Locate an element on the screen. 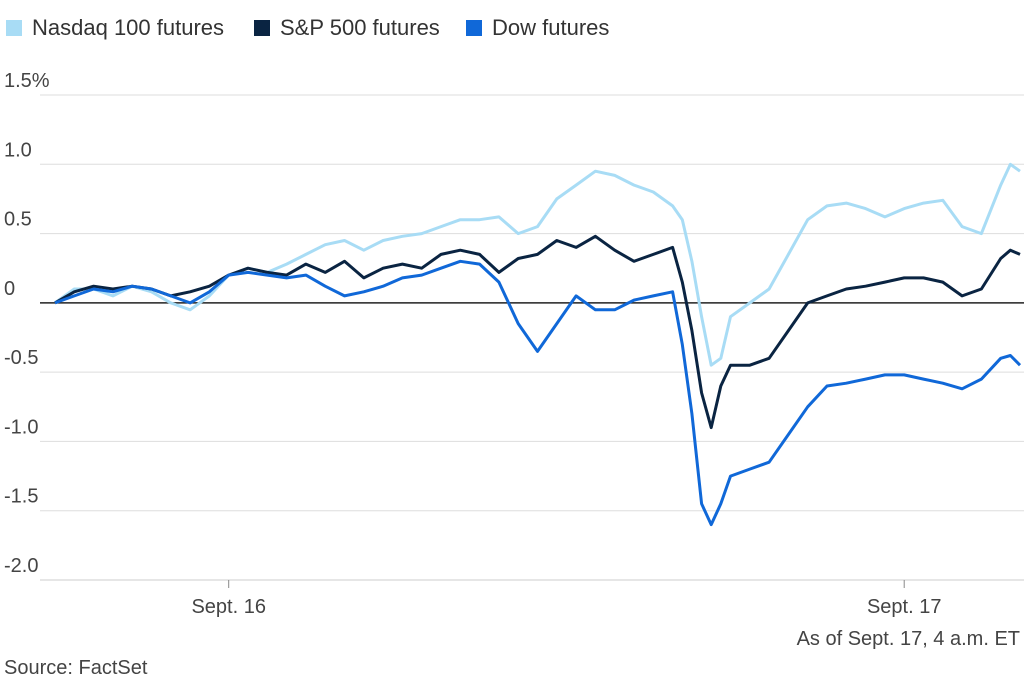 This screenshot has width=1024, height=680. y-tick-label: -1.0 is located at coordinates (21, 427).